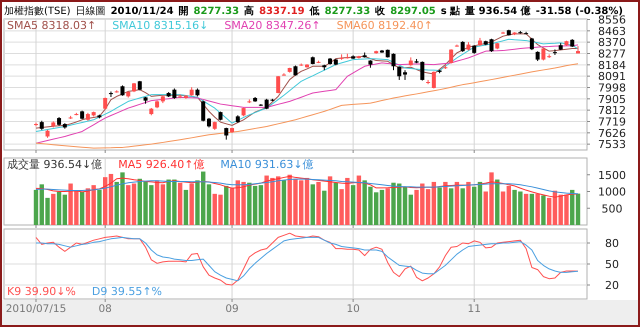  What do you see at coordinates (450, 11) in the screenshot?
I see `text: s 點` at bounding box center [450, 11].